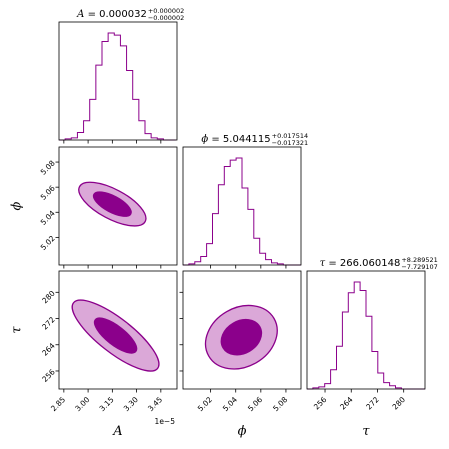 The height and width of the screenshot is (449, 449). What do you see at coordinates (48, 167) in the screenshot?
I see `panel-A-phi-ytick-label: 5.08` at bounding box center [48, 167].